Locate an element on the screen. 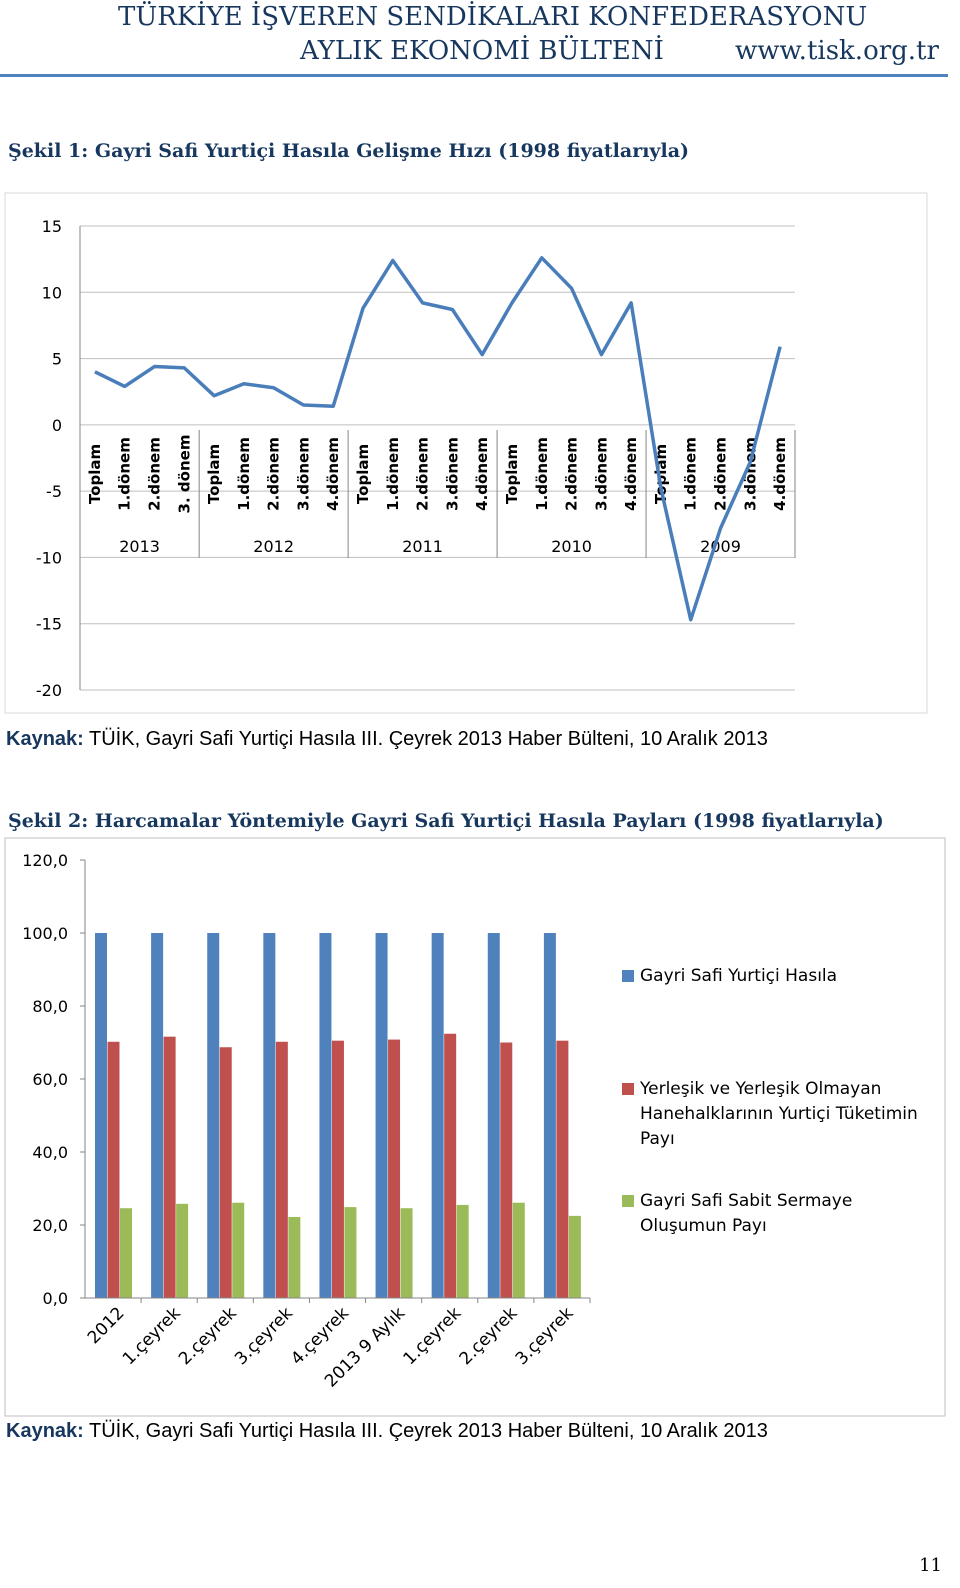  y-tick-label: 5 is located at coordinates (57, 359).